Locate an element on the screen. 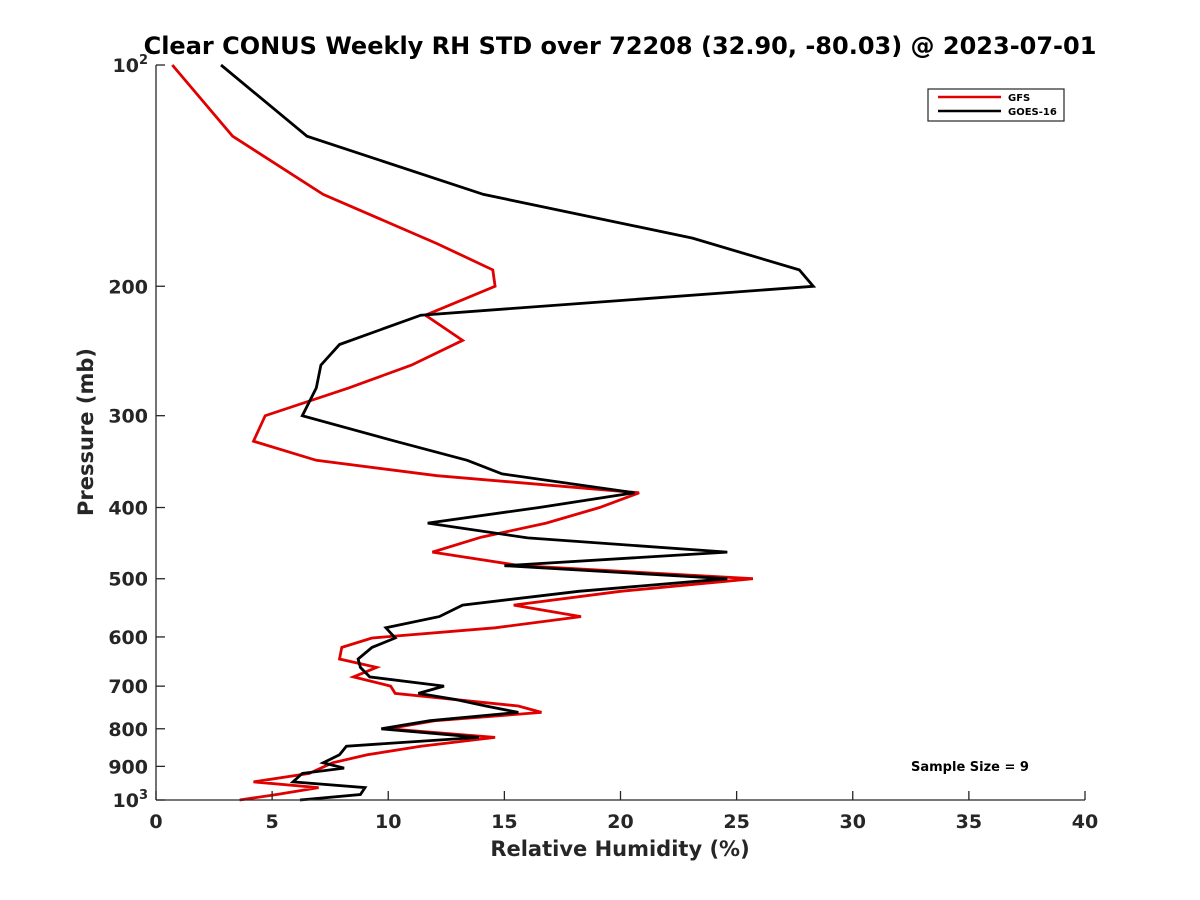 This screenshot has width=1200, height=900. x-tick-label: 10 is located at coordinates (388, 822).